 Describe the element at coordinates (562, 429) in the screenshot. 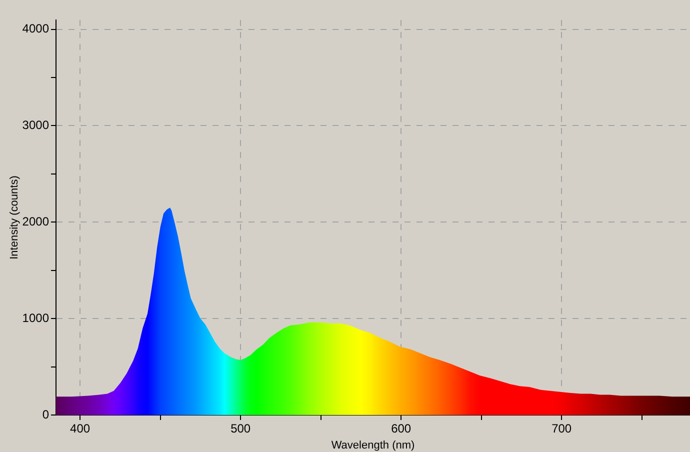

I see `x-tick-label: 700` at that location.